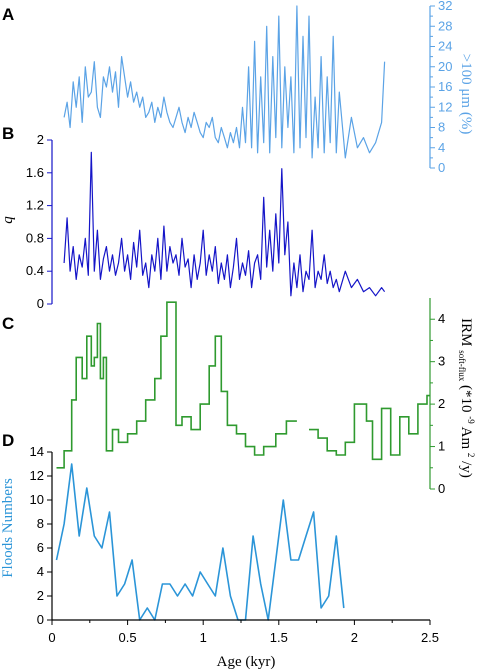  I want to click on y-tick-label: 28, so click(445, 25).